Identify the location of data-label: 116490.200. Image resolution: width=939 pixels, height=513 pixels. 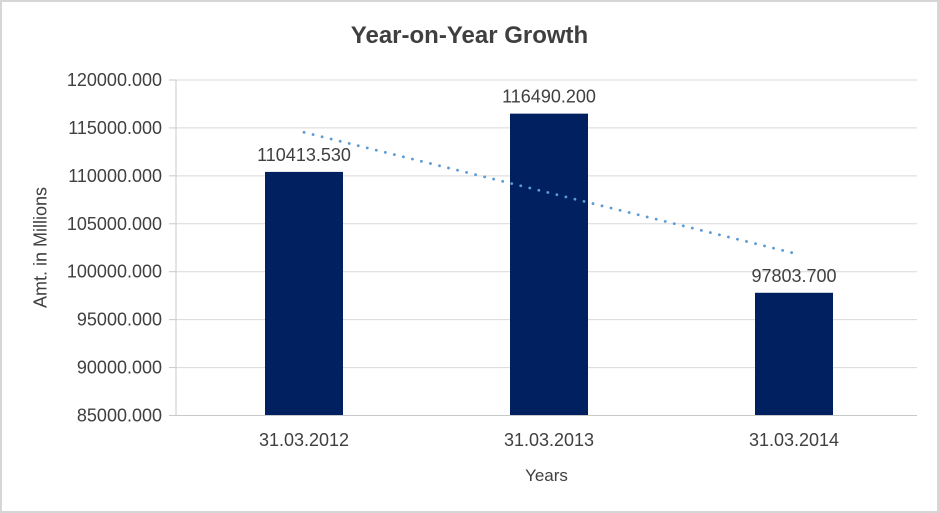
(549, 97).